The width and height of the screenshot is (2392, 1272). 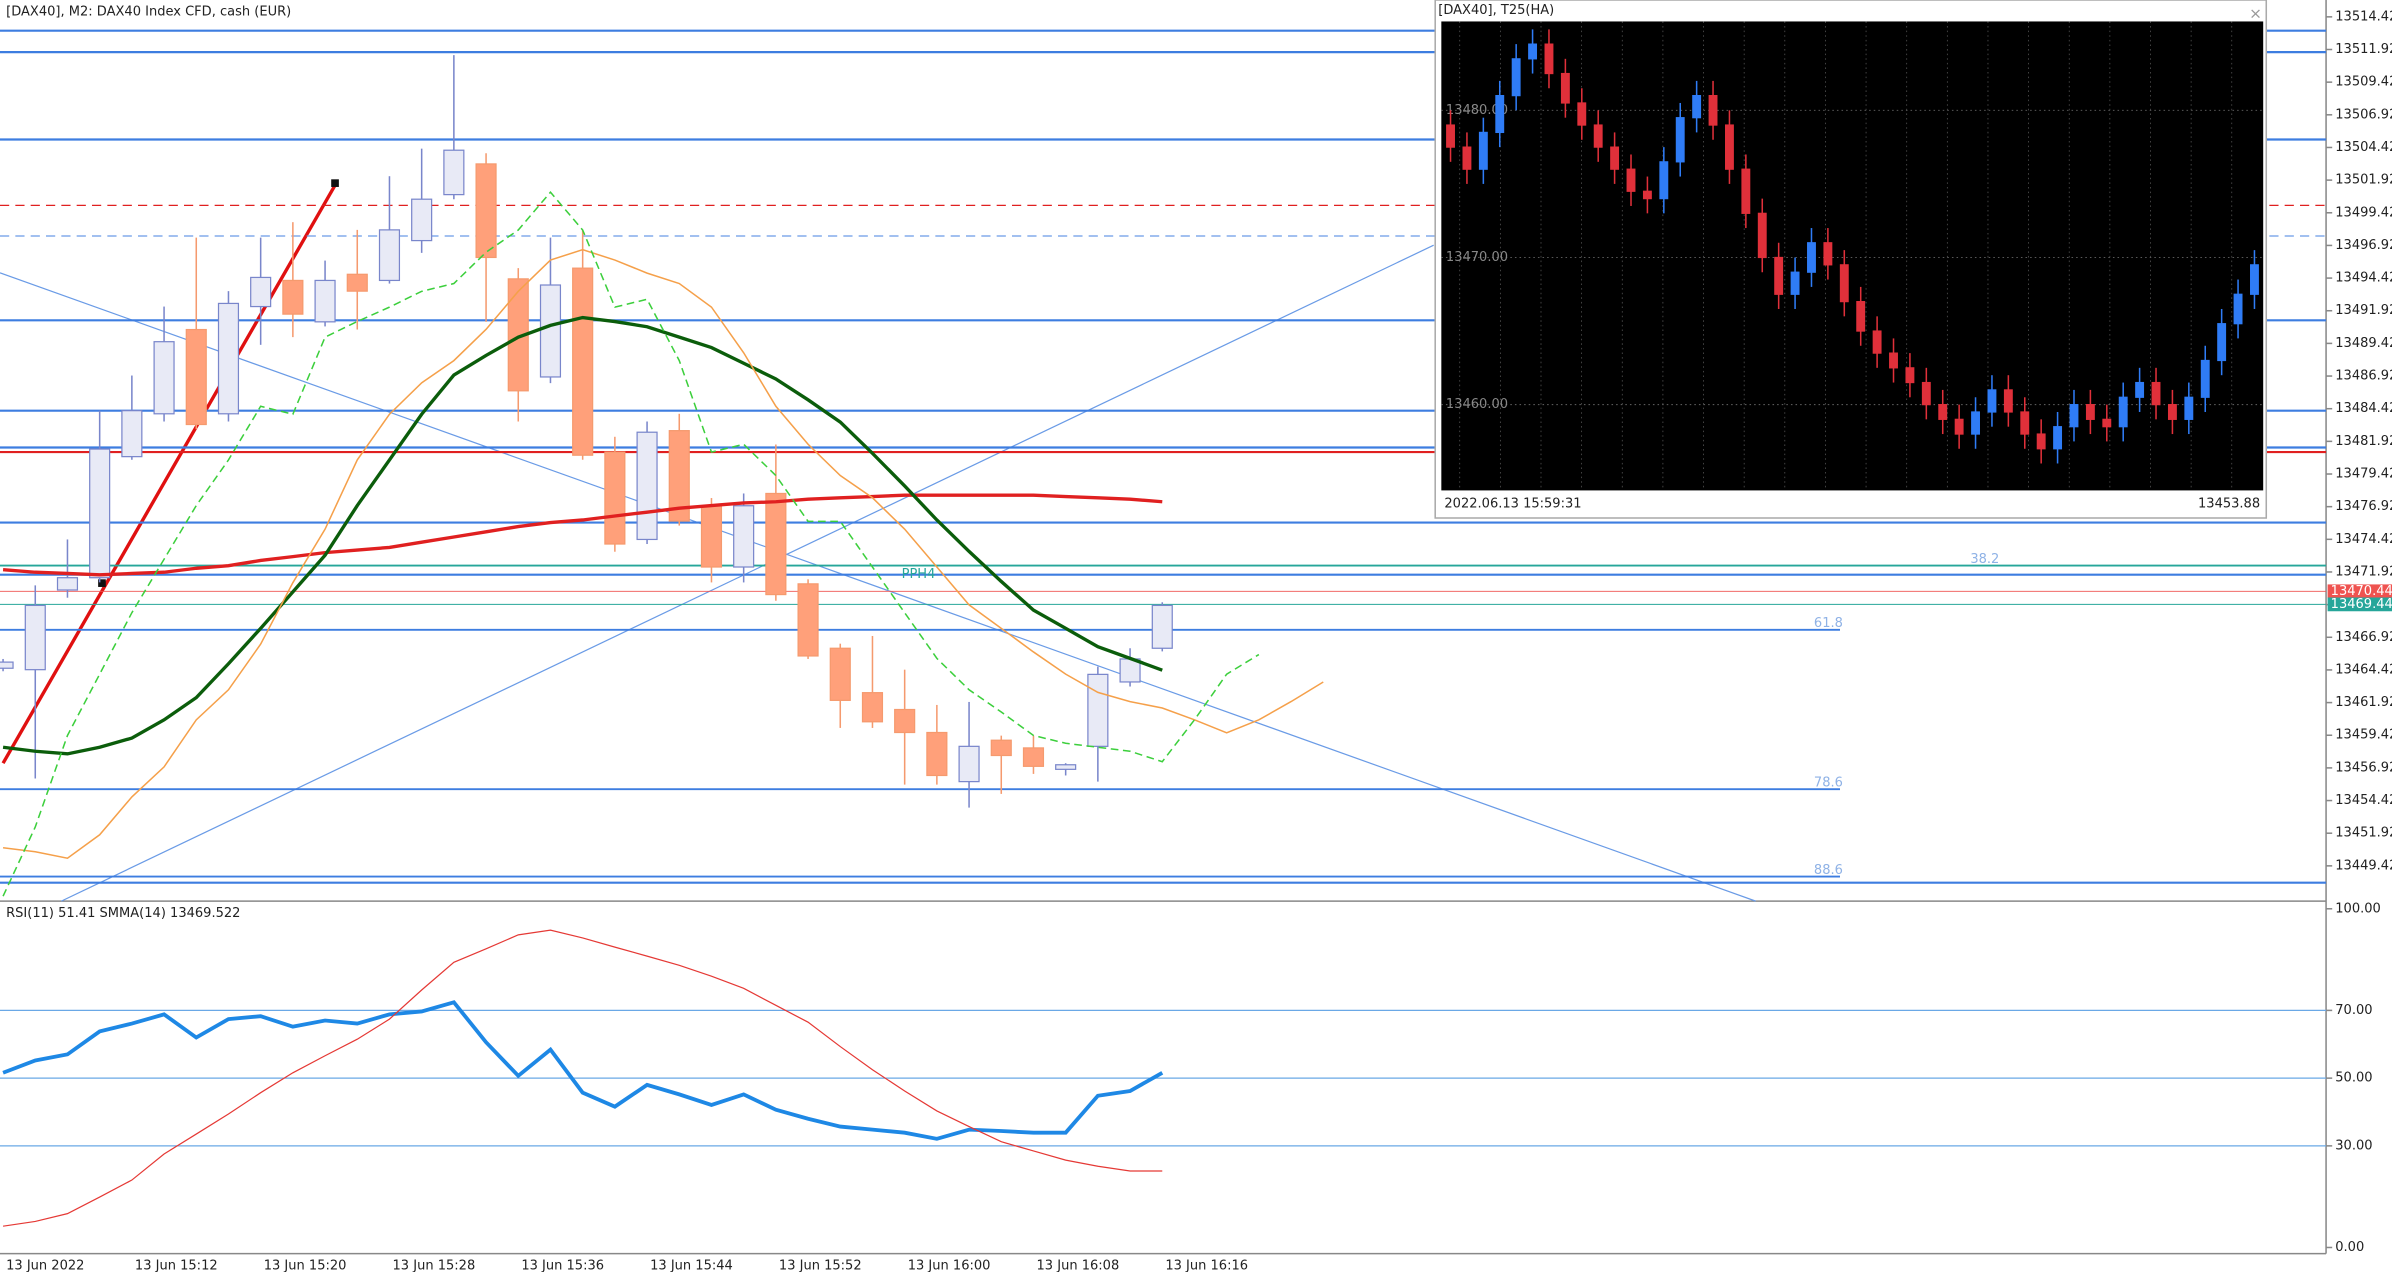 I want to click on y-tick-label: 13491.92, so click(x=2363, y=310).